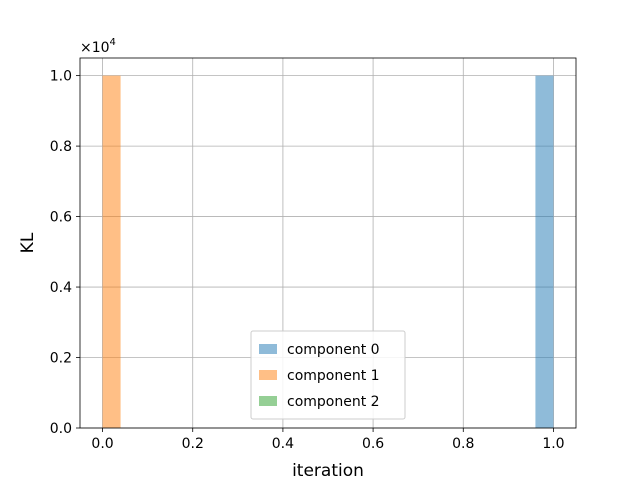  I want to click on x-tick-label: 0.2, so click(193, 444).